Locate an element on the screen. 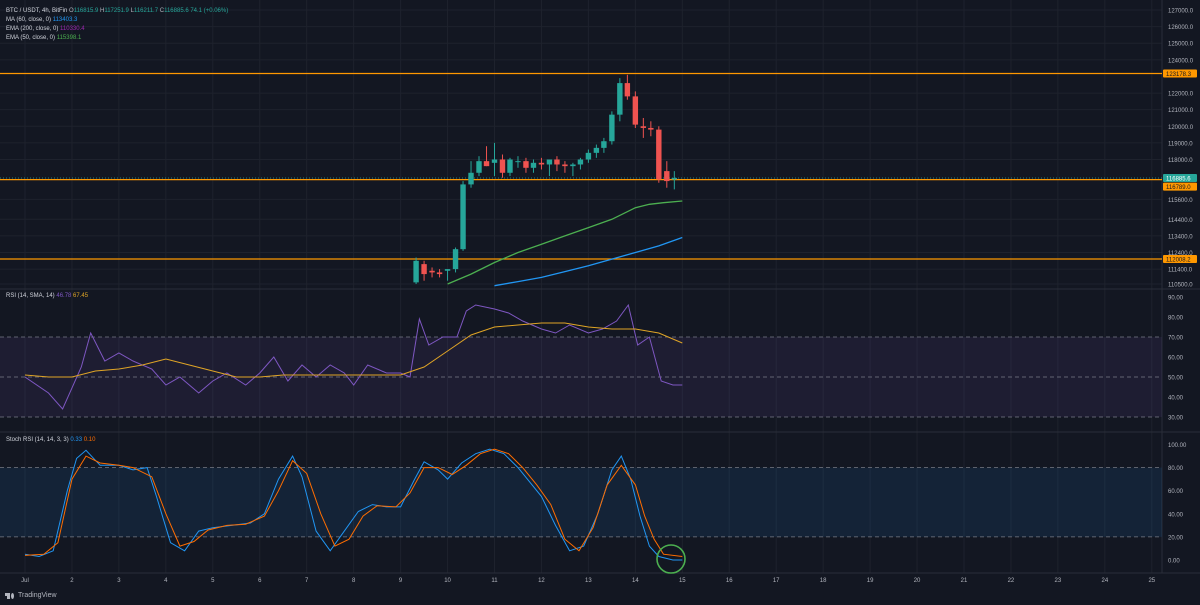 The image size is (1200, 605). symbol-label: BTC / USDT, 4h, BitFin is located at coordinates (37, 11).